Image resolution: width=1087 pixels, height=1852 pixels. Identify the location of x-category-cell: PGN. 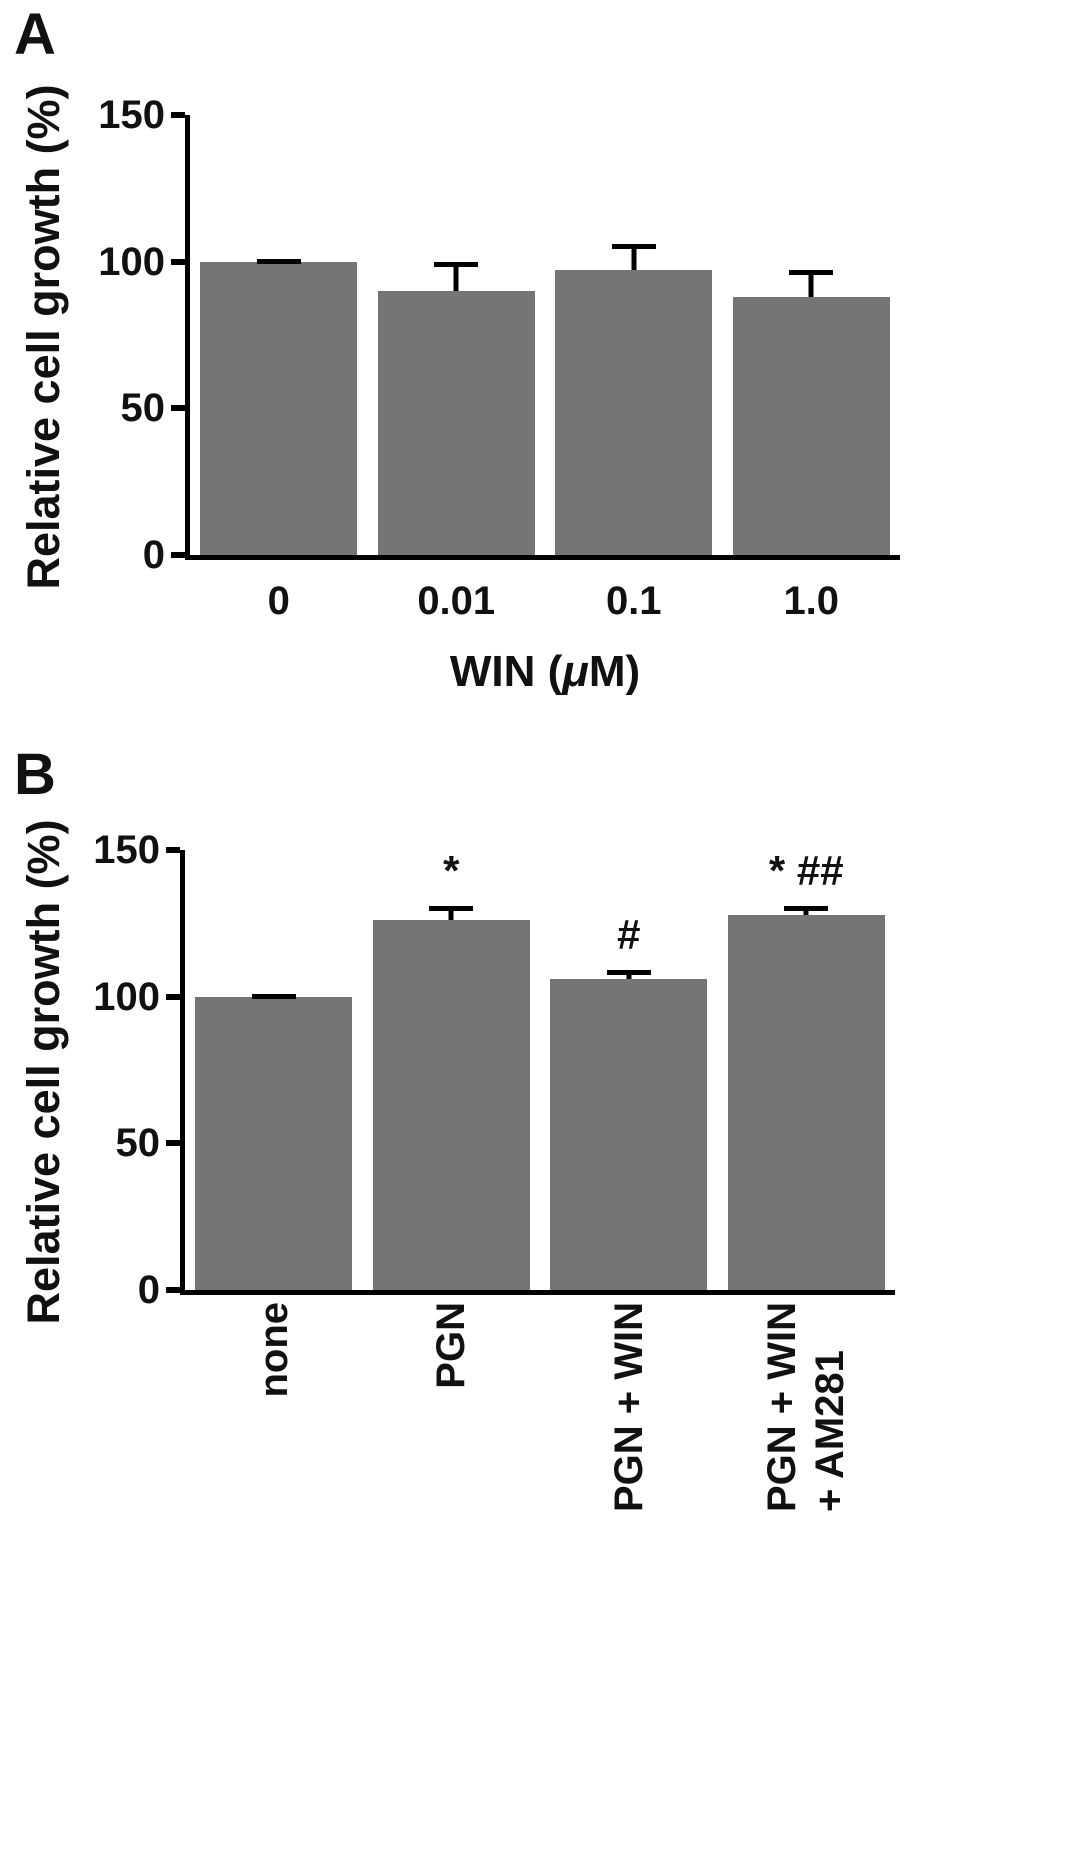
(452, 1407).